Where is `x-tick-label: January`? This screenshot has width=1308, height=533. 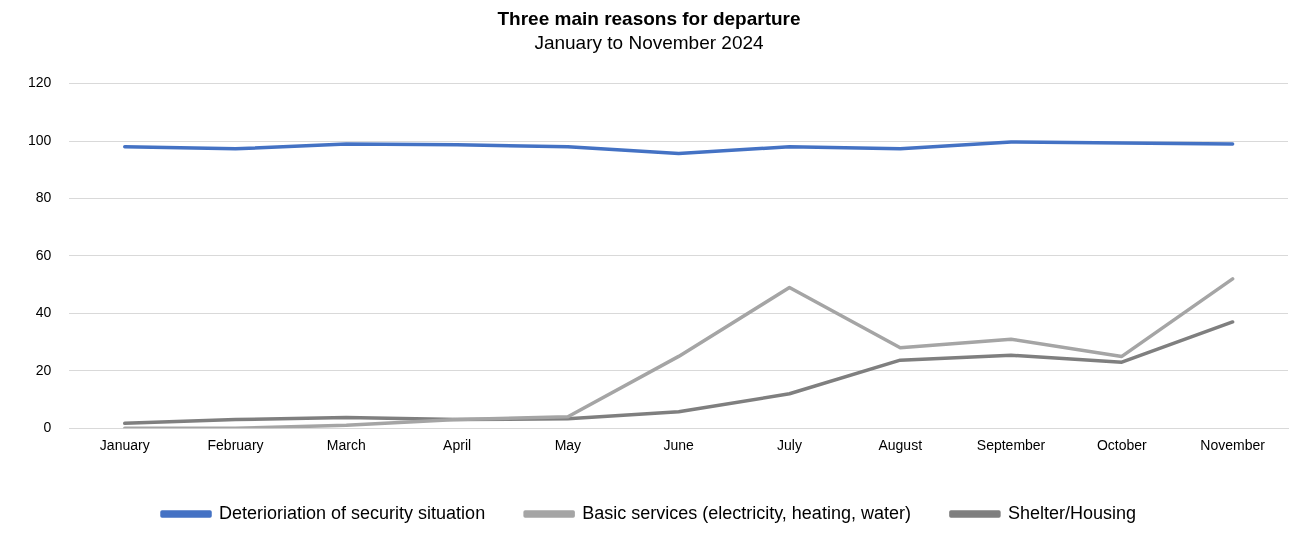 x-tick-label: January is located at coordinates (124, 445).